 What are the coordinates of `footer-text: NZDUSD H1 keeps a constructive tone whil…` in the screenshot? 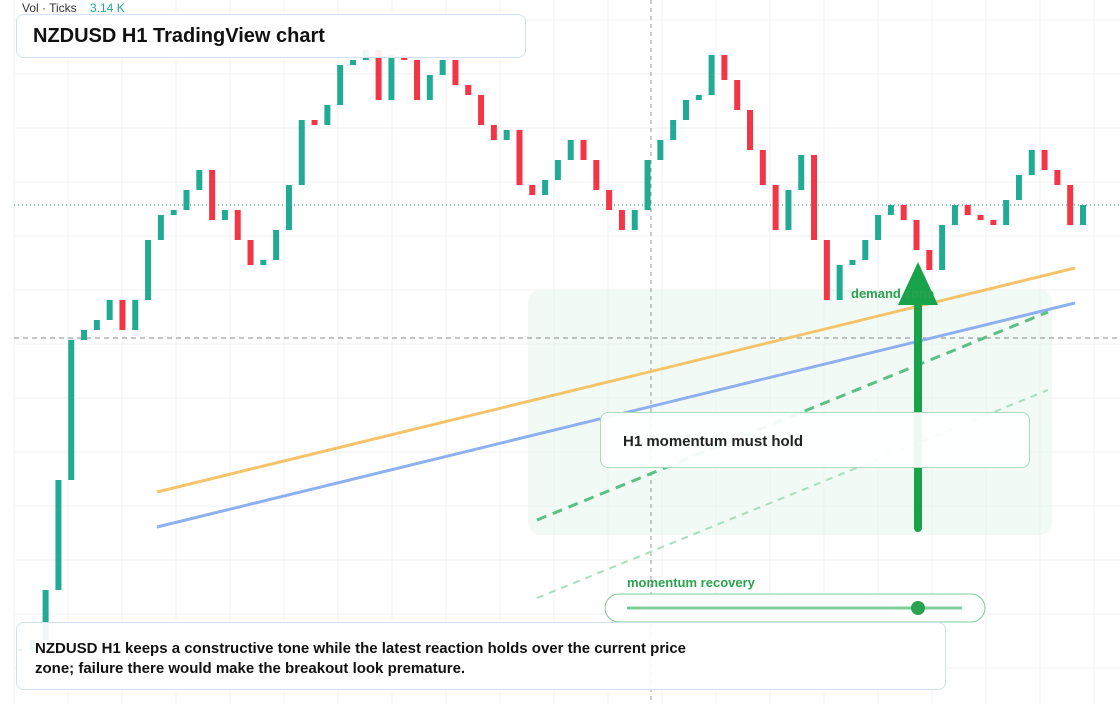 It's located at (361, 658).